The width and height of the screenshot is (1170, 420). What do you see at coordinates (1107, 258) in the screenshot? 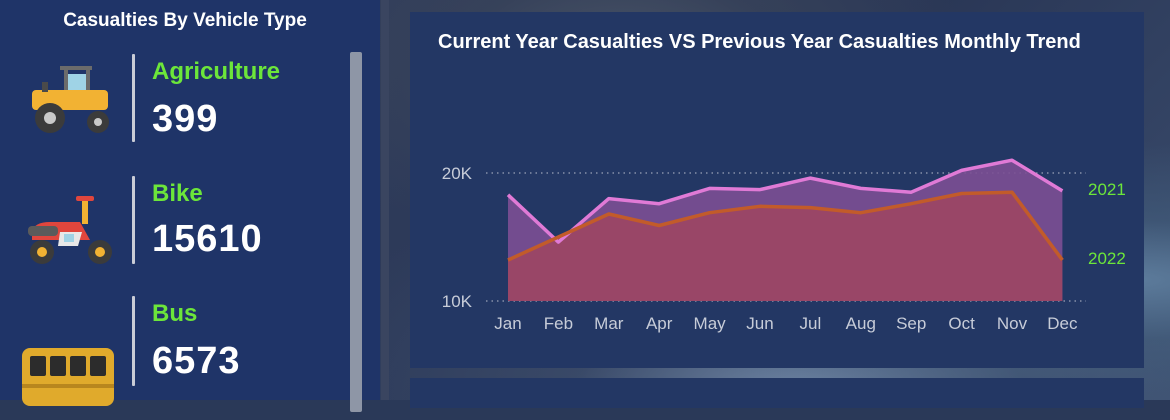
I see `series-label-2022: 2022` at bounding box center [1107, 258].